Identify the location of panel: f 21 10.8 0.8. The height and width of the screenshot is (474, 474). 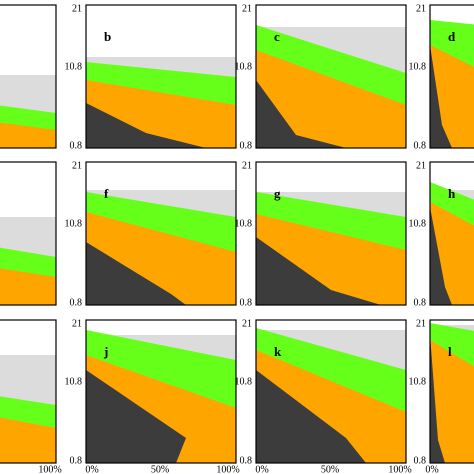
(151, 234).